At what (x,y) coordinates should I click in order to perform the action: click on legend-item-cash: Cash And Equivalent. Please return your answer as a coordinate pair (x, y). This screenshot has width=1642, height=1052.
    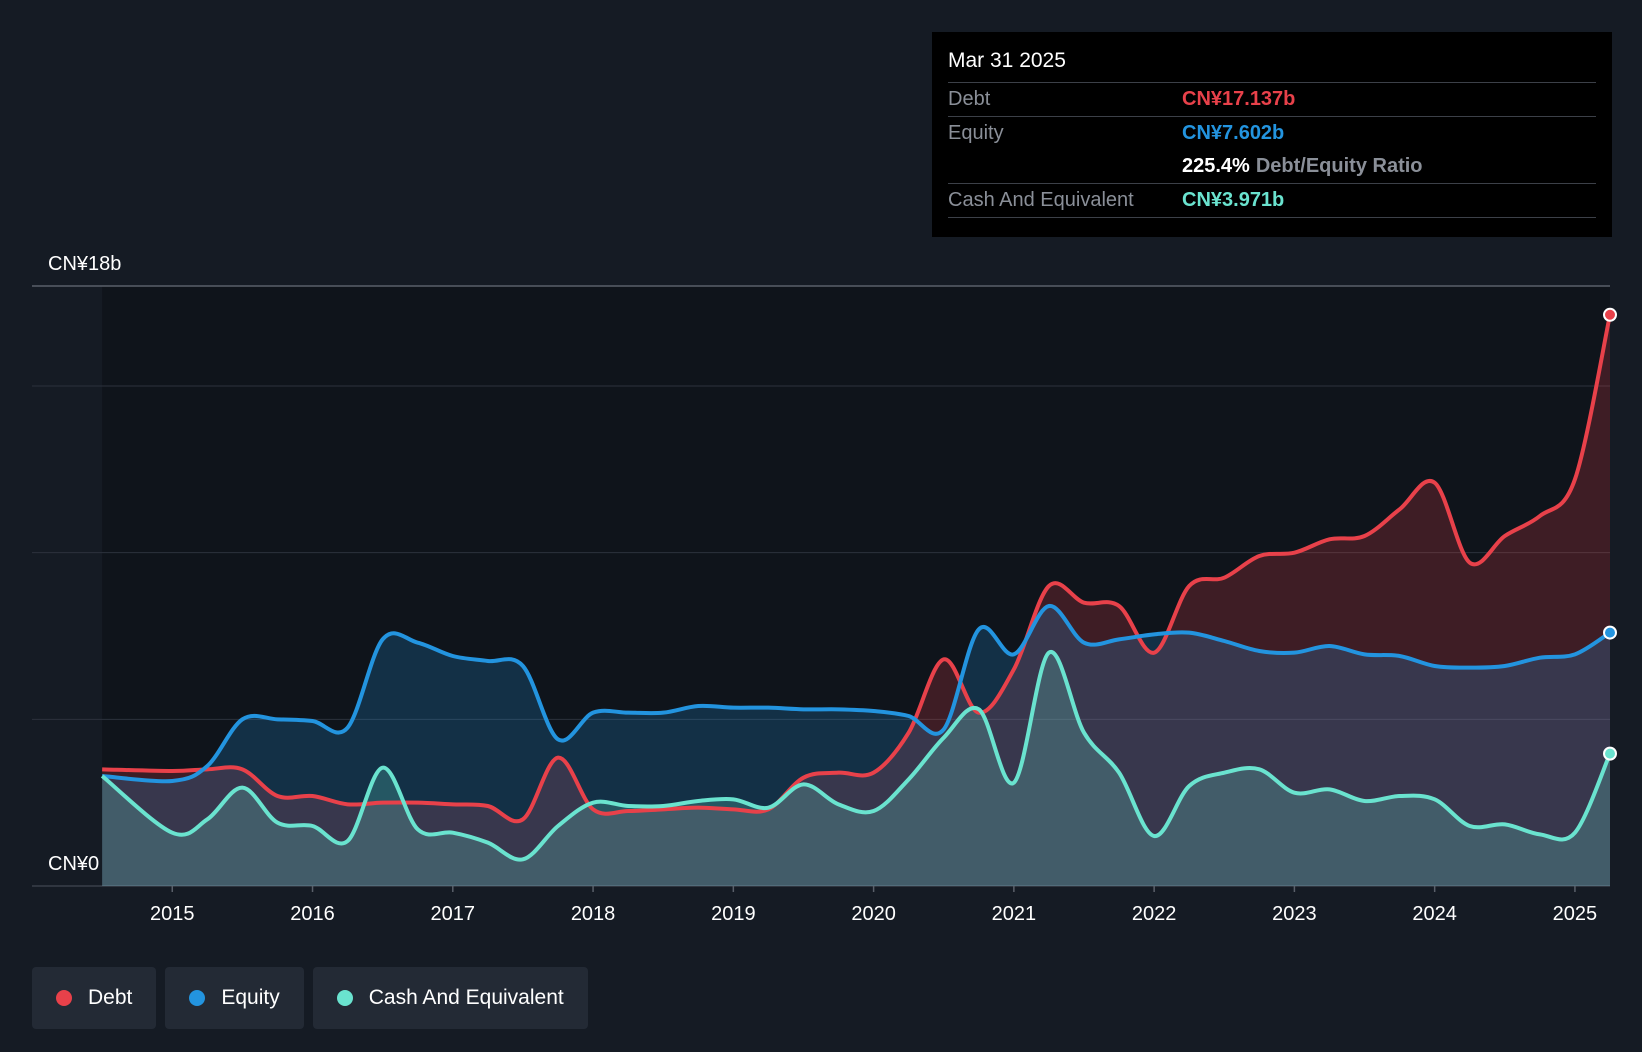
    Looking at the image, I should click on (450, 998).